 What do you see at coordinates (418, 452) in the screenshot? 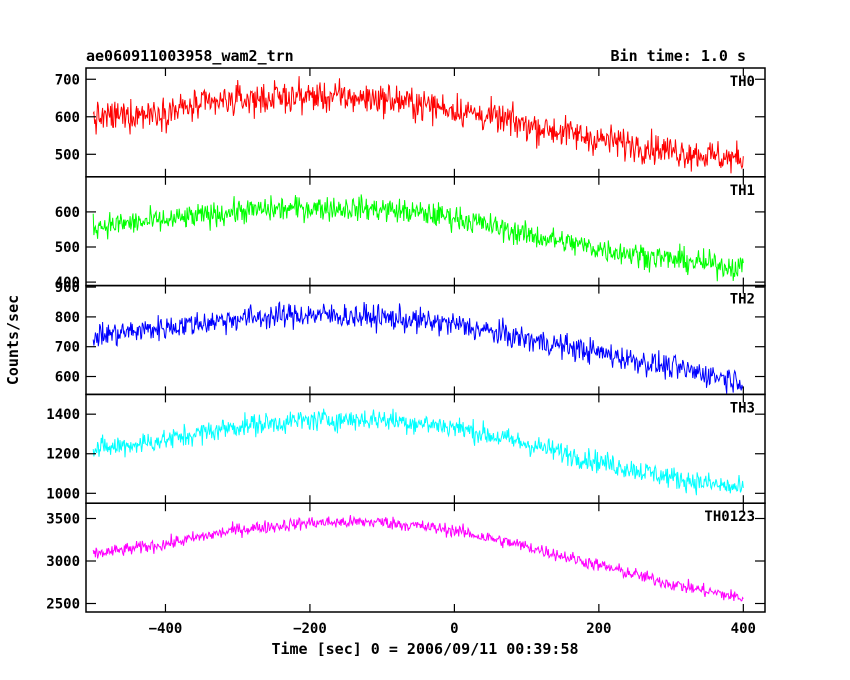
I see `series-th3` at bounding box center [418, 452].